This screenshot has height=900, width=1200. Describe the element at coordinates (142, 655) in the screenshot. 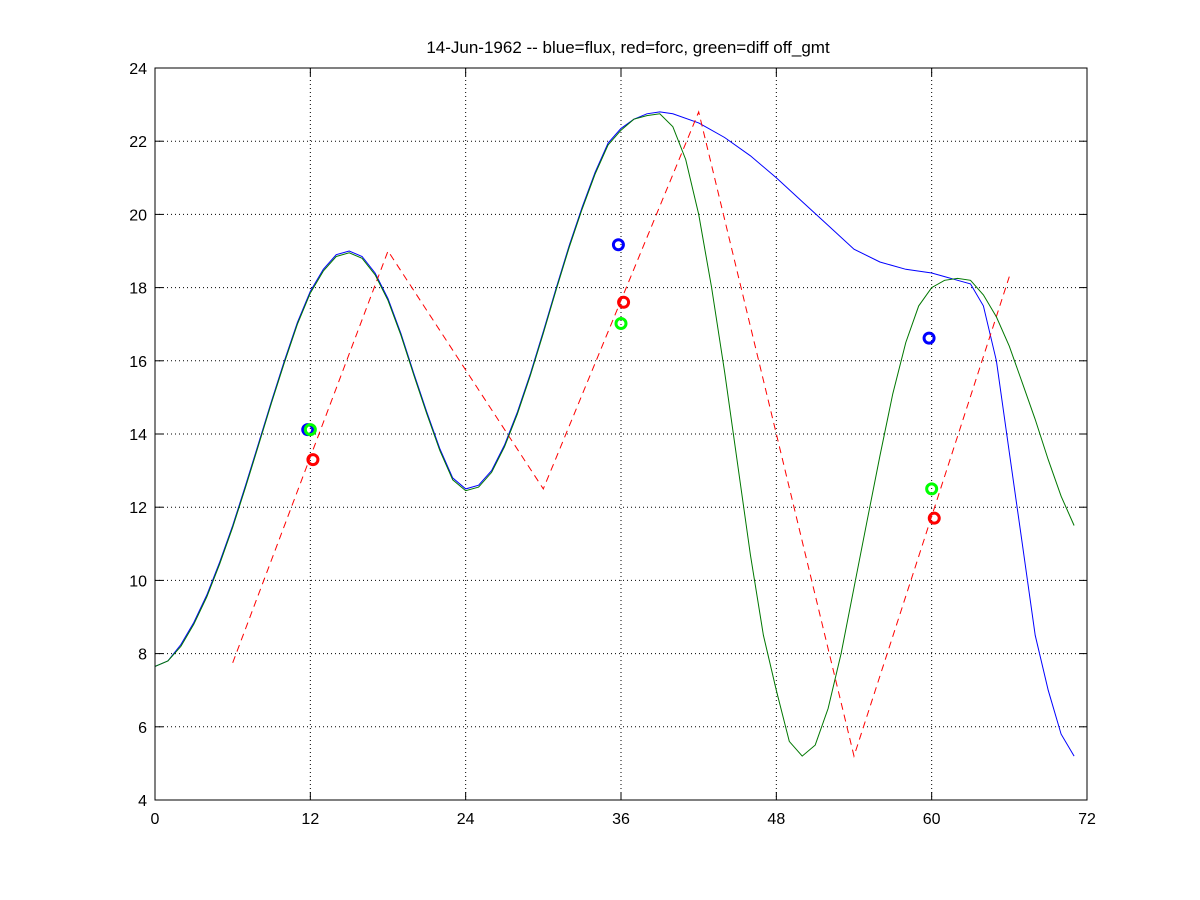

I see `y-tick-label: 8` at that location.